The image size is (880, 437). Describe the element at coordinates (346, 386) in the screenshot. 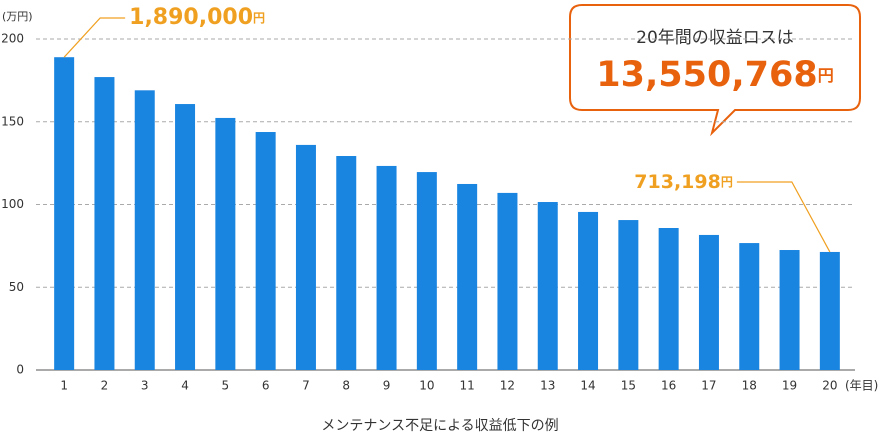

I see `x-tick-label: 8` at that location.